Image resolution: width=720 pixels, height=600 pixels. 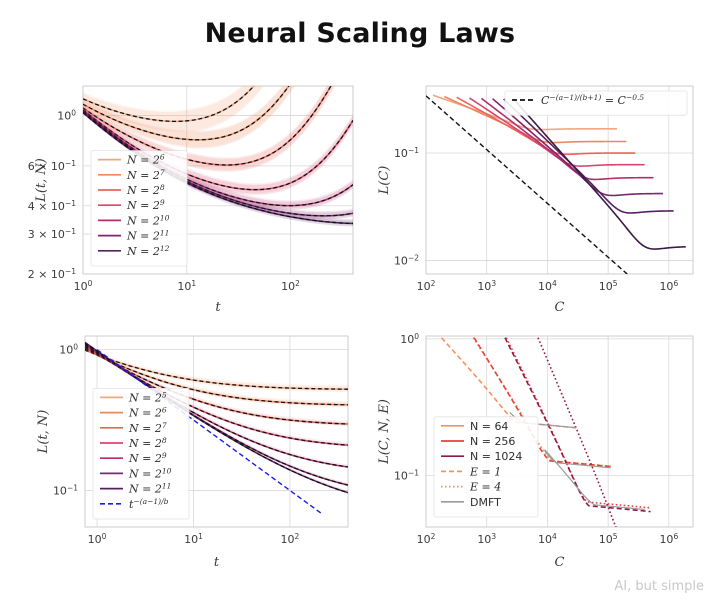 I want to click on footer-watermark: AI, but simple, so click(x=659, y=586).